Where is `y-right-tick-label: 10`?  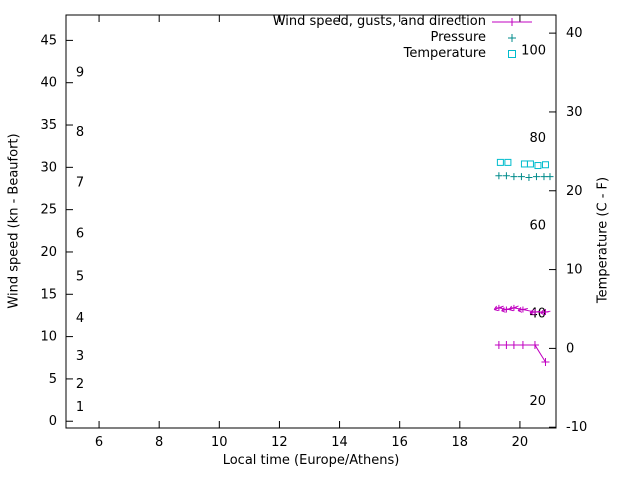
y-right-tick-label: 10 is located at coordinates (574, 270).